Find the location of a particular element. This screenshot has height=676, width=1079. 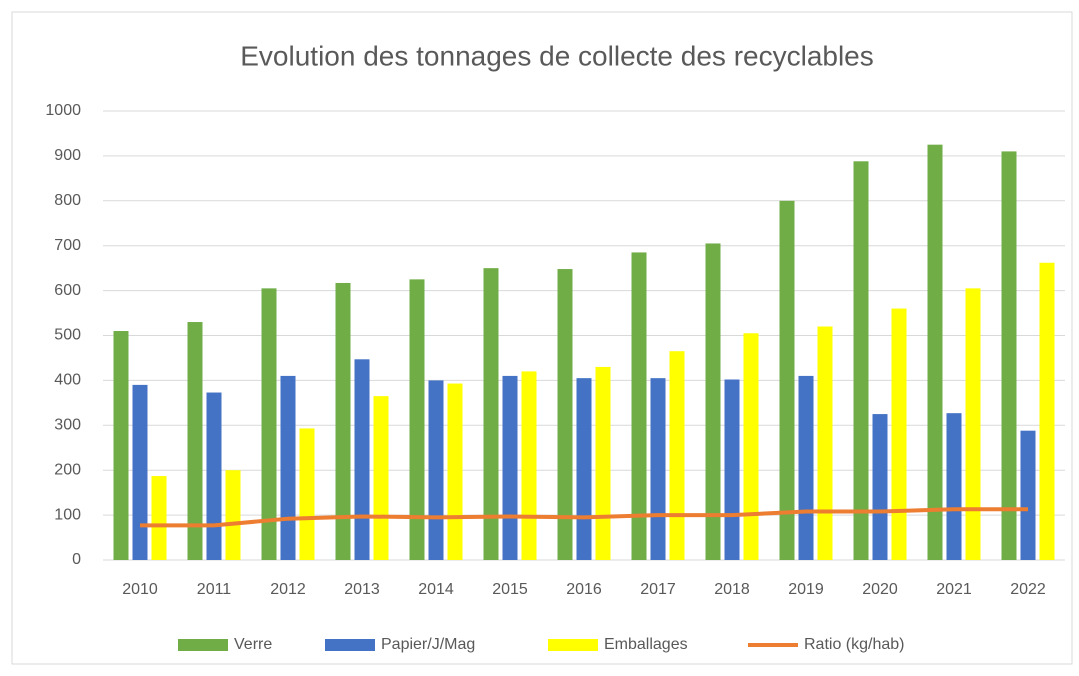

x-tick-label: 2017 is located at coordinates (658, 589).